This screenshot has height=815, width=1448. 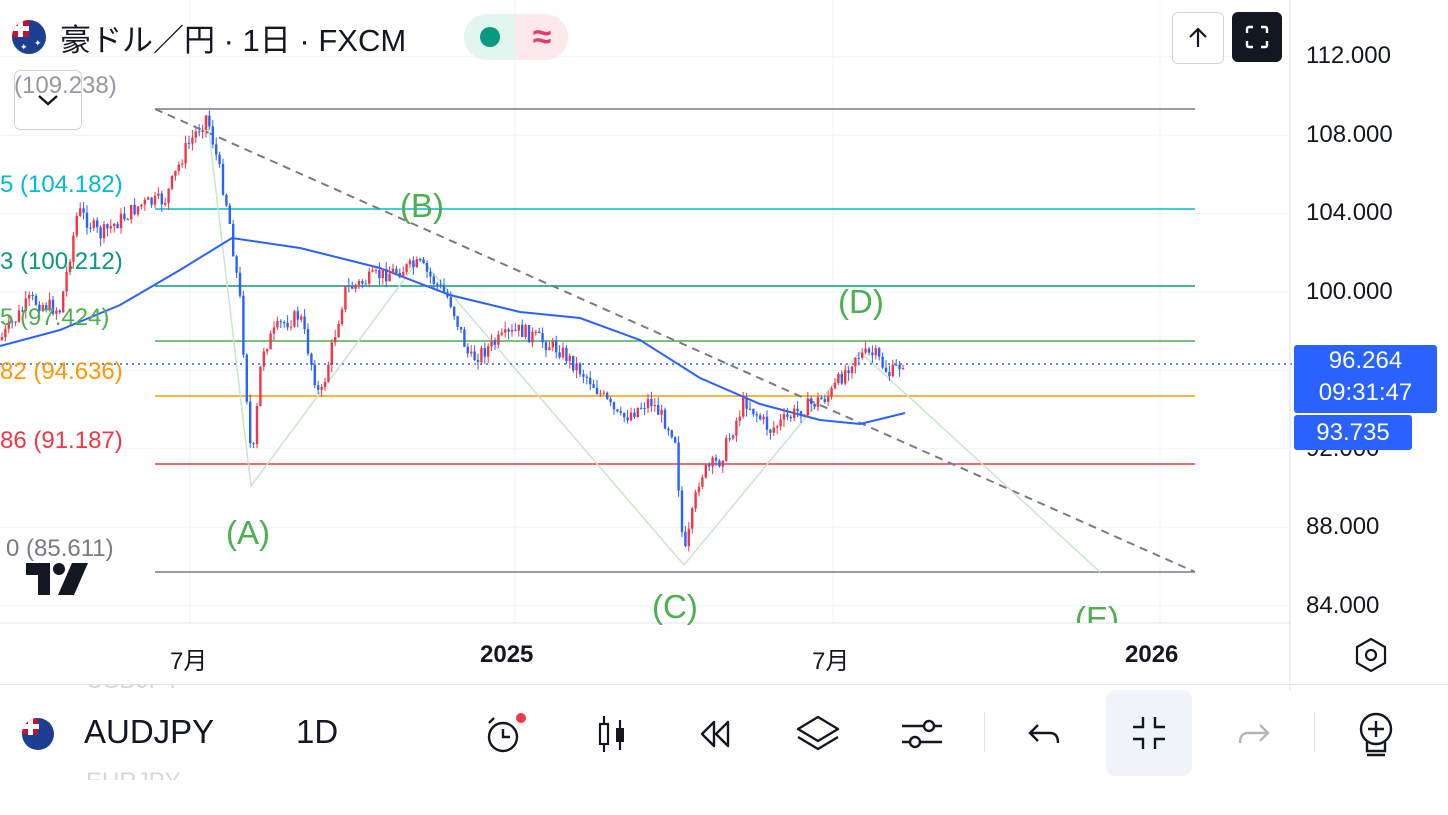 I want to click on toolbar-separator, so click(x=1314, y=732).